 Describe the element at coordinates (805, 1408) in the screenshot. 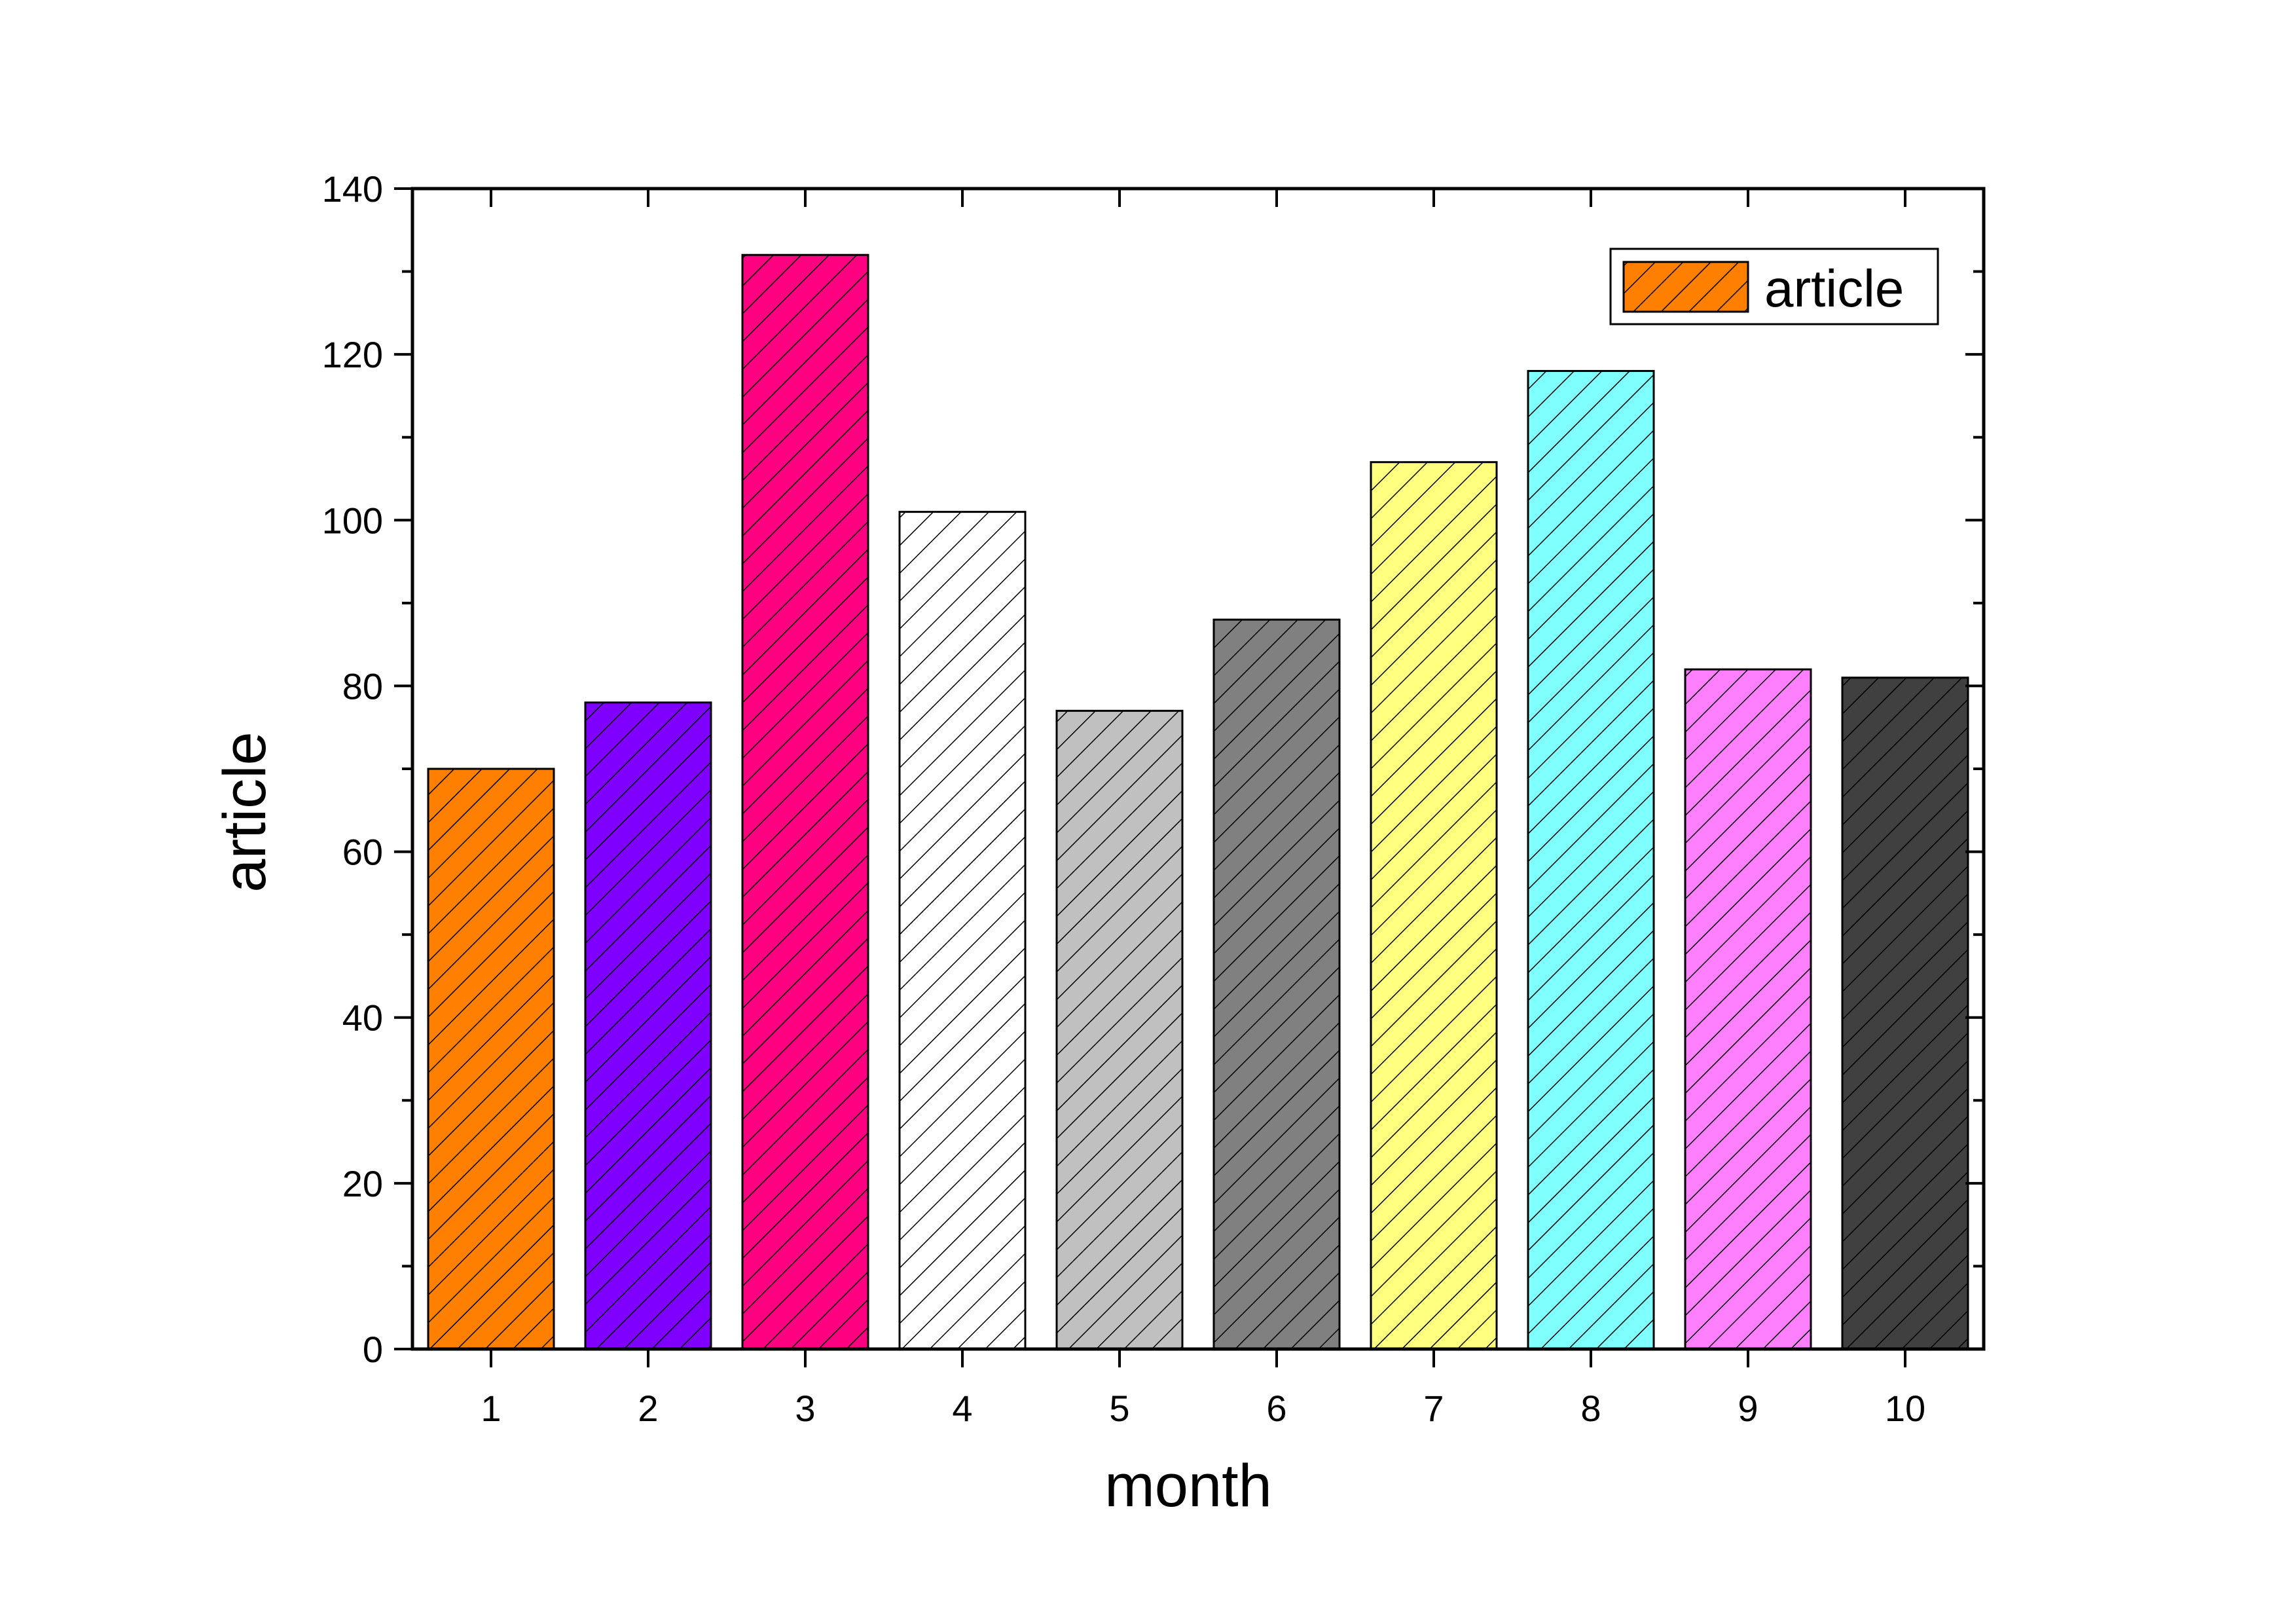

I see `x-tick-label: 3` at that location.